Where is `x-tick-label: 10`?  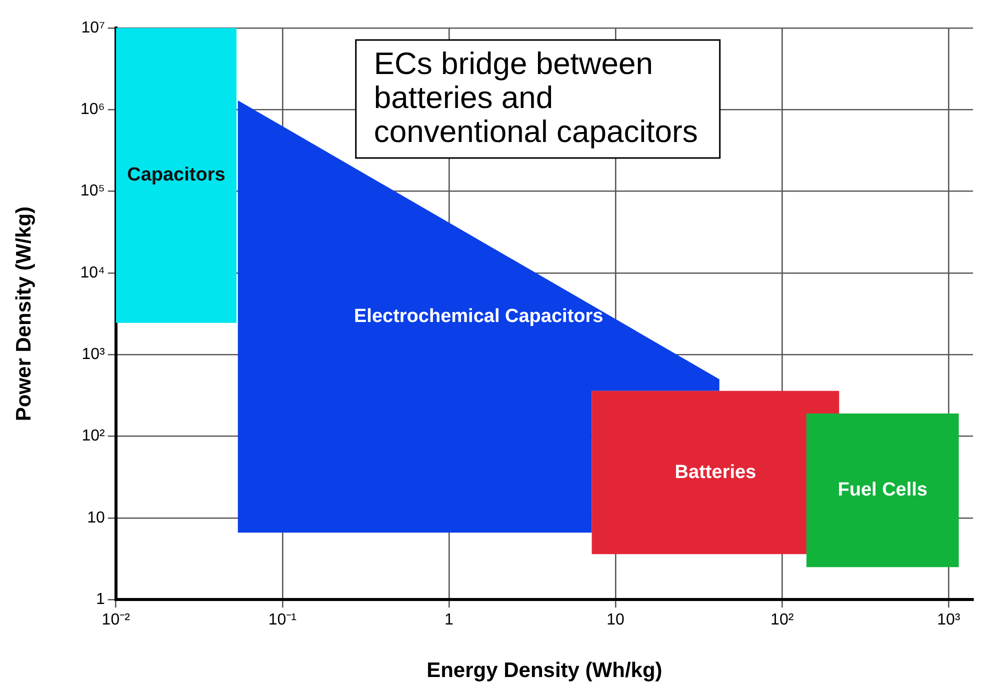 x-tick-label: 10 is located at coordinates (615, 620).